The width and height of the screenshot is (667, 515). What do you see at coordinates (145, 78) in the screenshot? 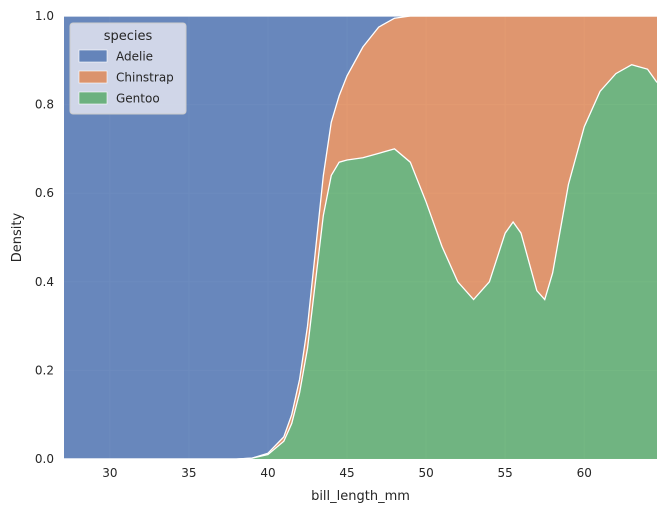
I see `legend-label-chinstrap: Chinstrap` at bounding box center [145, 78].